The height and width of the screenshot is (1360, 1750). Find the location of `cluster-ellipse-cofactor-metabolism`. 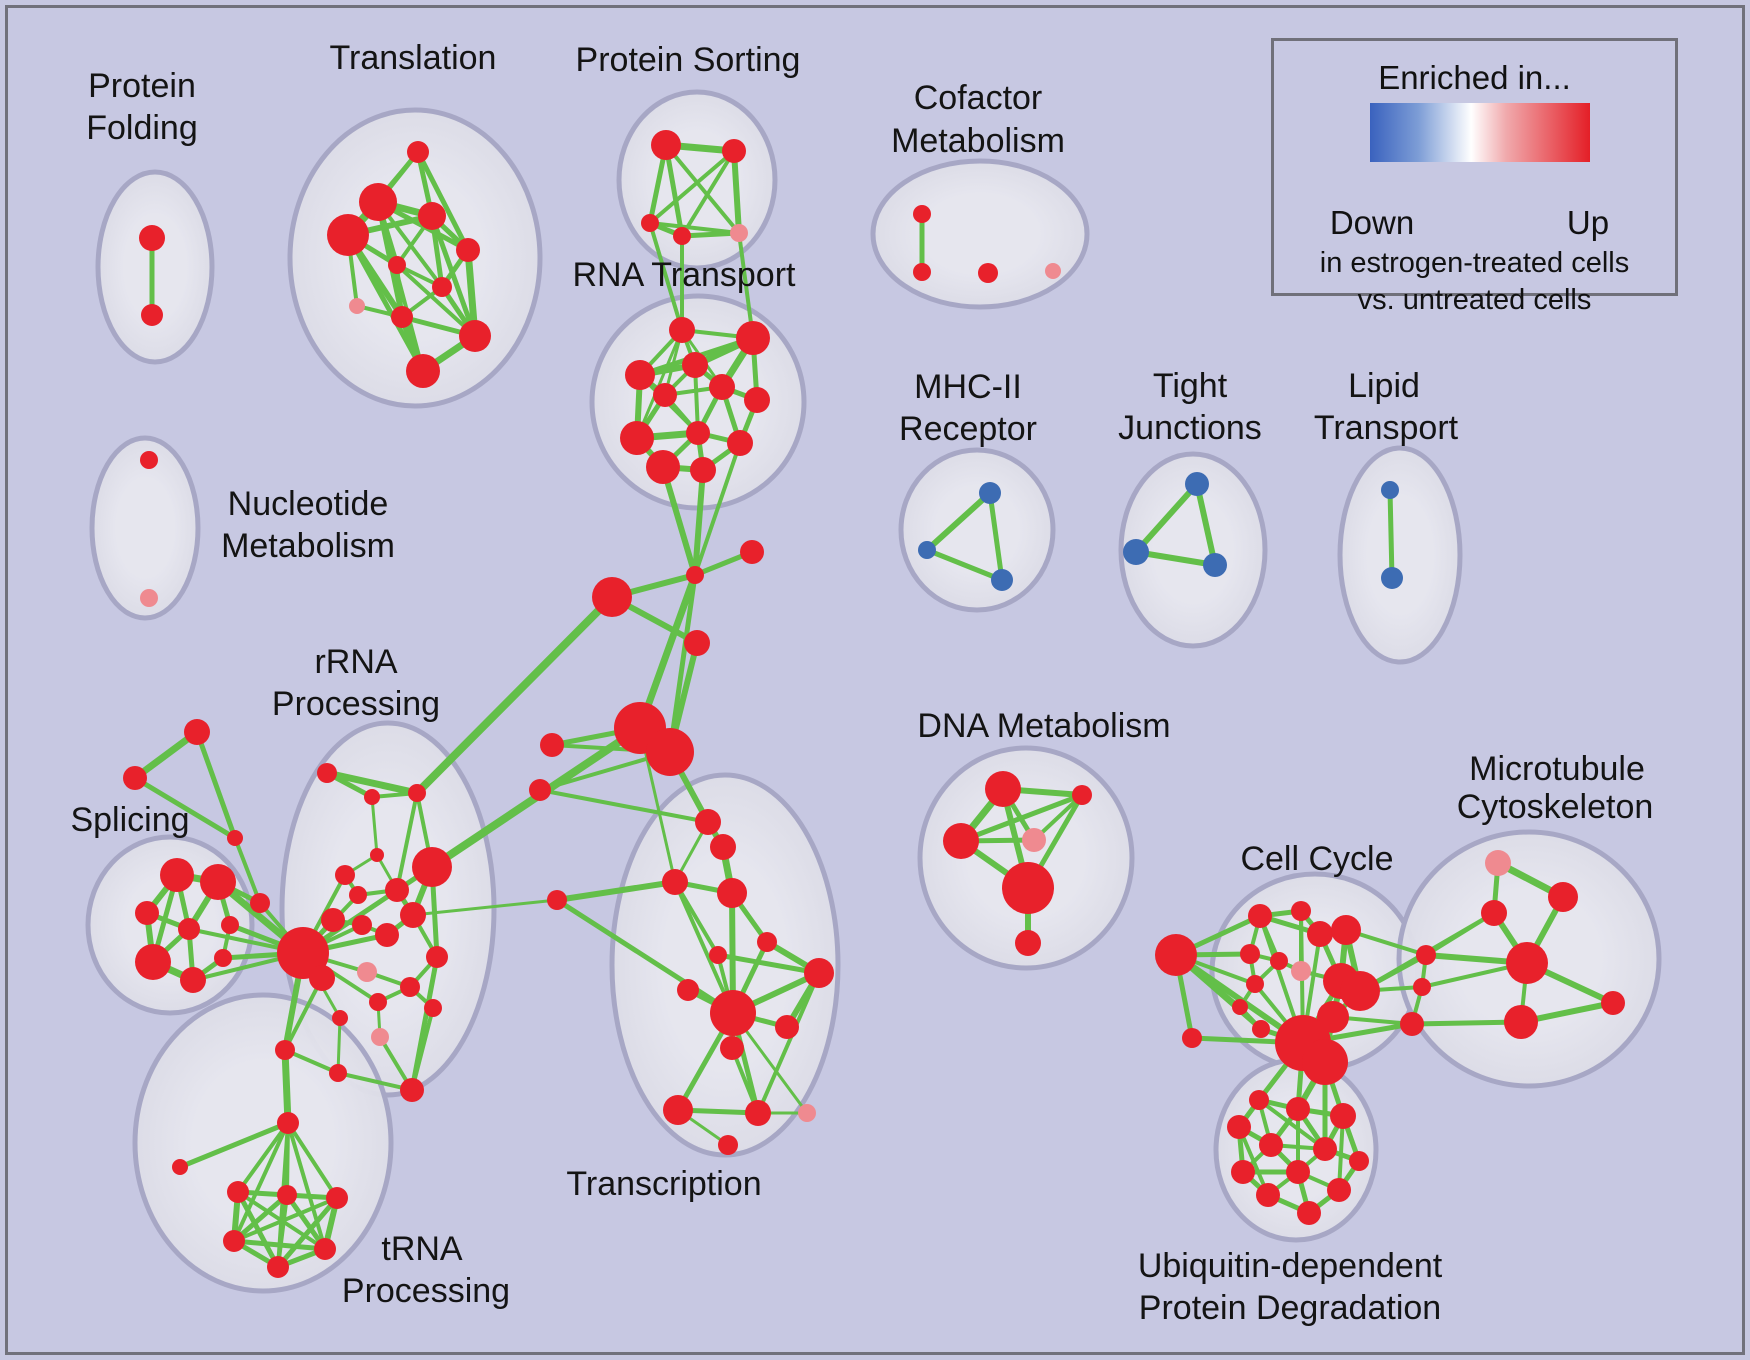

cluster-ellipse-cofactor-metabolism is located at coordinates (980, 234).